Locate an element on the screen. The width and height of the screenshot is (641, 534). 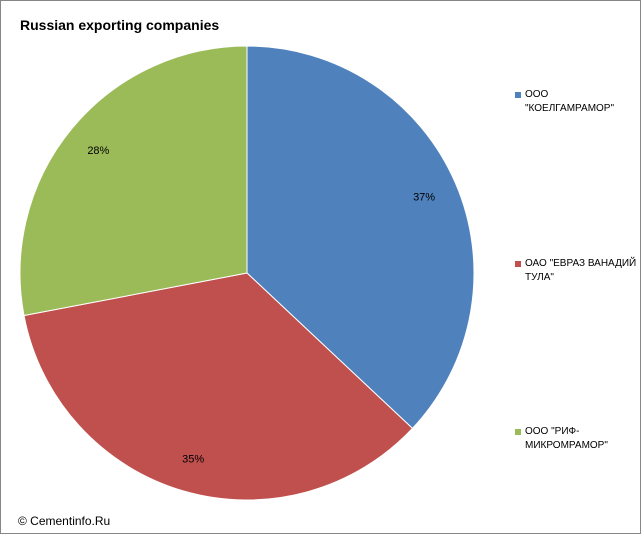
chart-title: Russian exporting companies is located at coordinates (120, 25).